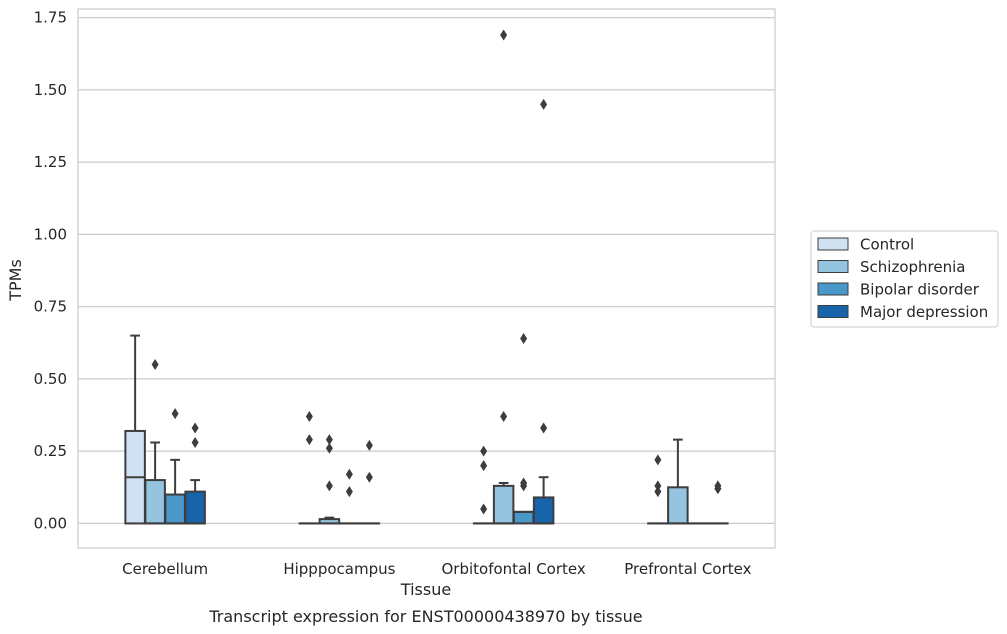 Image resolution: width=1007 pixels, height=634 pixels. Describe the element at coordinates (165, 569) in the screenshot. I see `x-tick-label: Cerebellum` at that location.